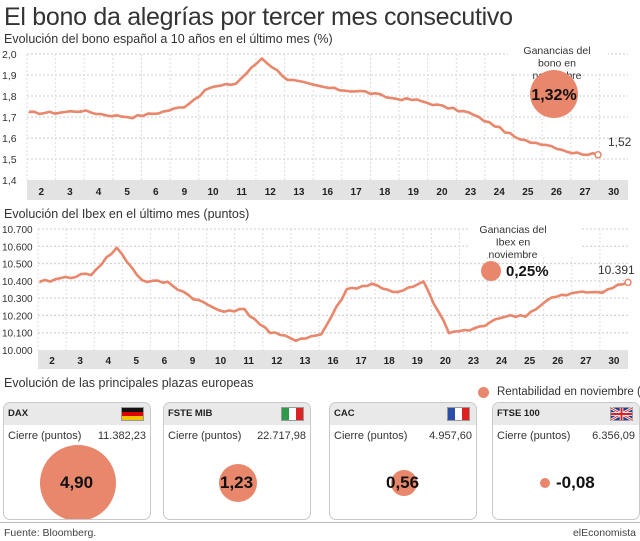  I want to click on market-card: FSTE MIB Cierre (puntos) 22.717,98 1,23, so click(237, 461).